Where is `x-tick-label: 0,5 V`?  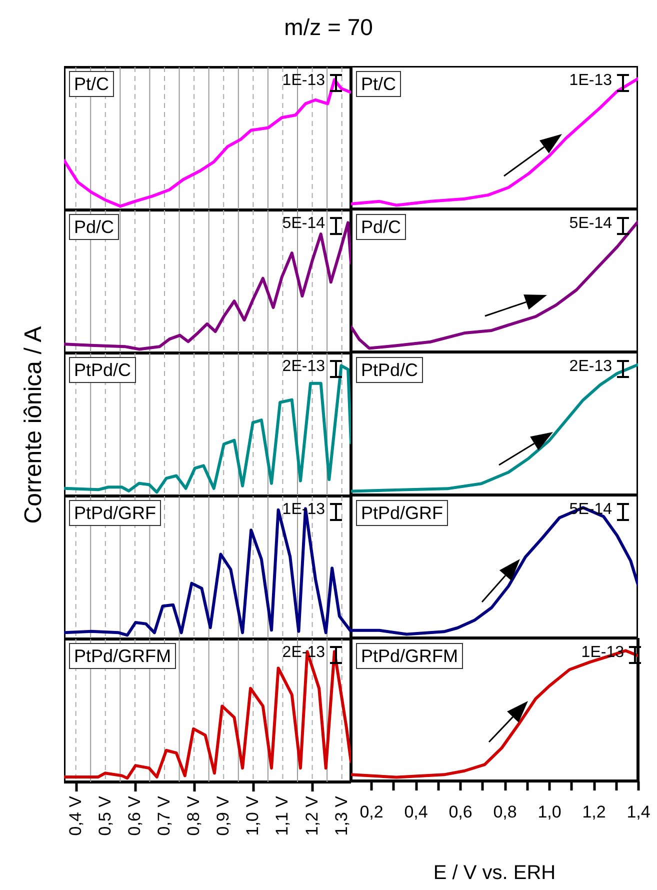
x-tick-label: 0,5 V is located at coordinates (104, 815).